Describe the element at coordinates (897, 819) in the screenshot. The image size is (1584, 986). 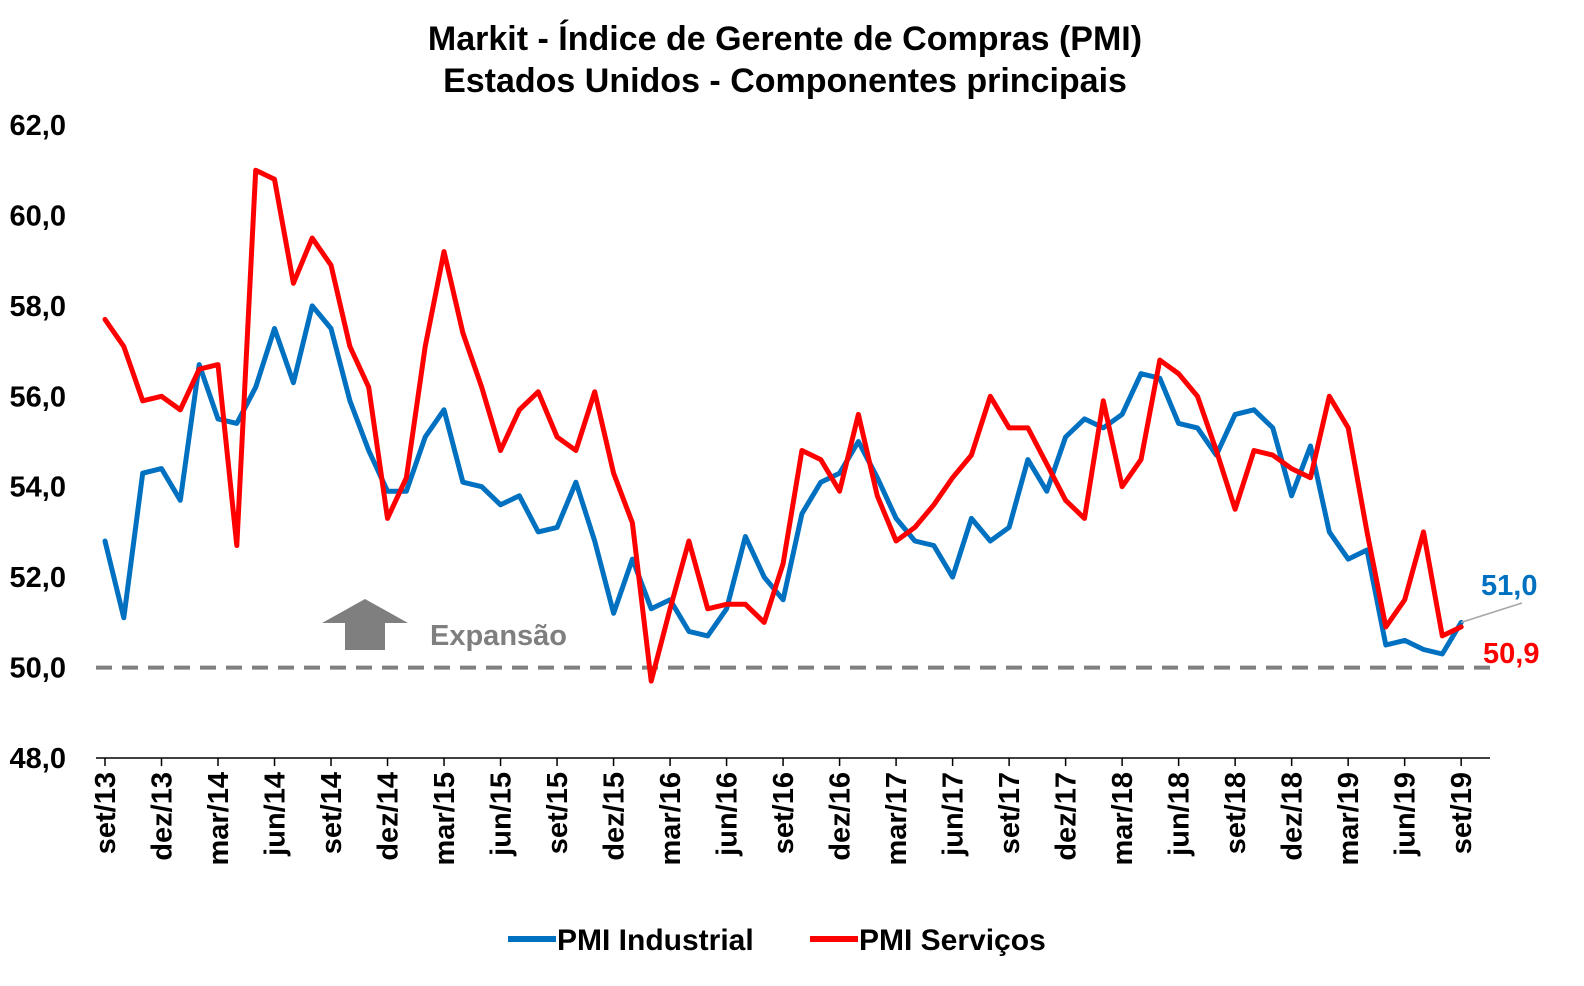
I see `x-tick-label: mar/17` at that location.